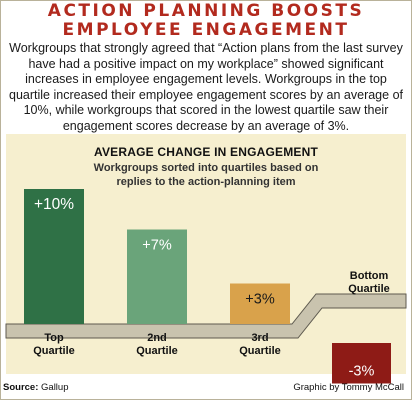 The image size is (412, 400). I want to click on value-label-1: +10%, so click(54, 204).